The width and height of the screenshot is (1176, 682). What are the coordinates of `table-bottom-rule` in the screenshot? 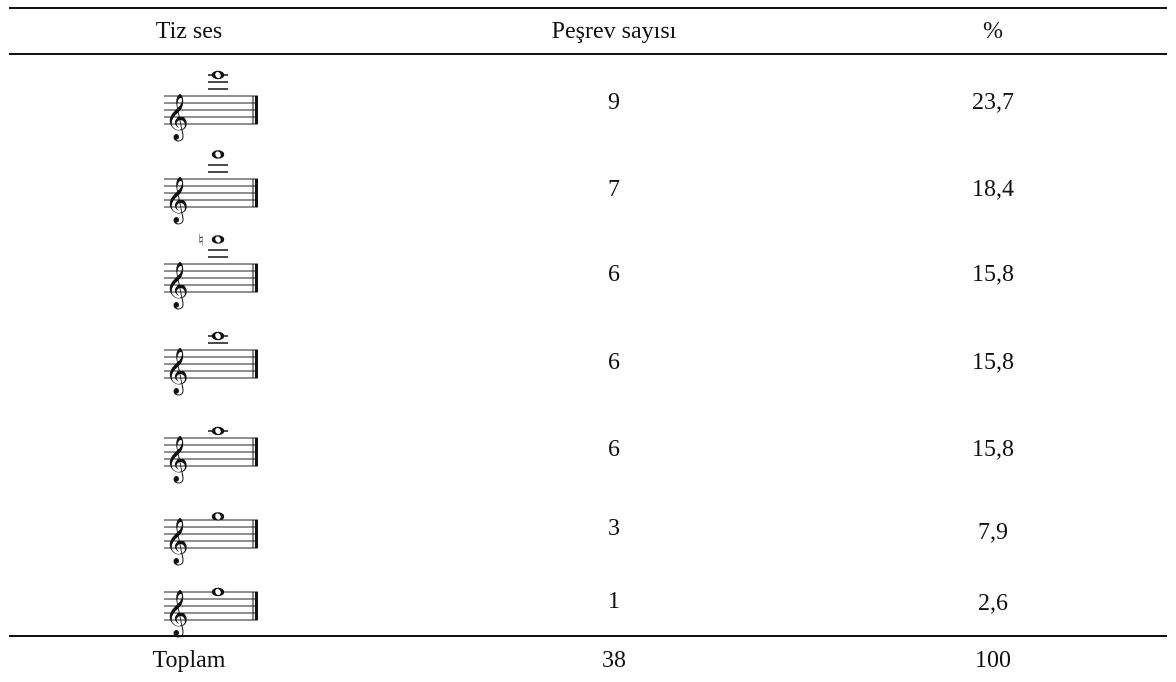 It's located at (588, 636).